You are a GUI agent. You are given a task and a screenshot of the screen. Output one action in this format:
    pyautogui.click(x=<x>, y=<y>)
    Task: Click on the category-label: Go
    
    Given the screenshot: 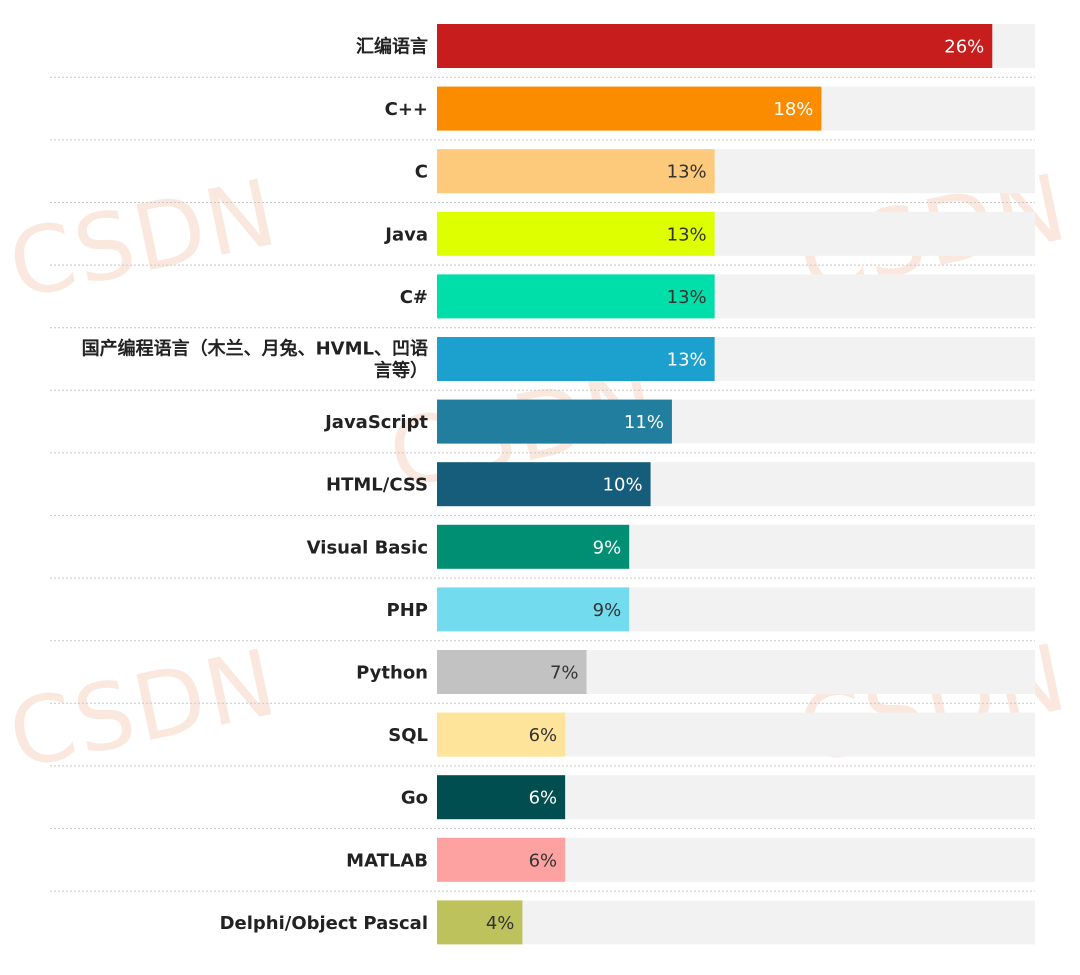 What is the action you would take?
    pyautogui.click(x=414, y=798)
    